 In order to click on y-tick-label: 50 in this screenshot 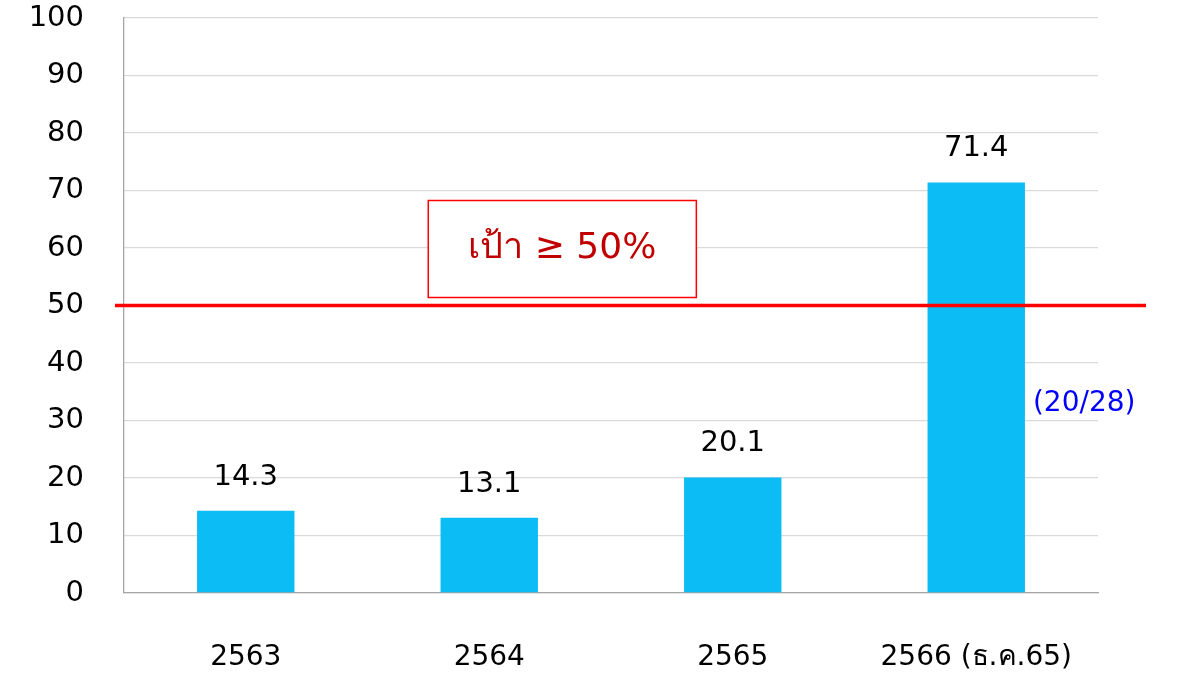, I will do `click(65, 303)`.